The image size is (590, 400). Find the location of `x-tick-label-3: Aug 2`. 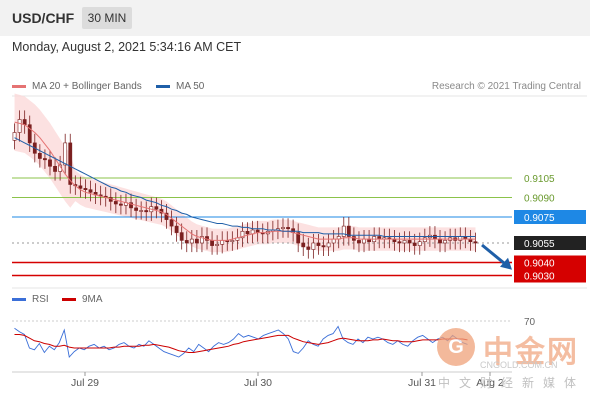

x-tick-label-3: Aug 2 is located at coordinates (490, 383).